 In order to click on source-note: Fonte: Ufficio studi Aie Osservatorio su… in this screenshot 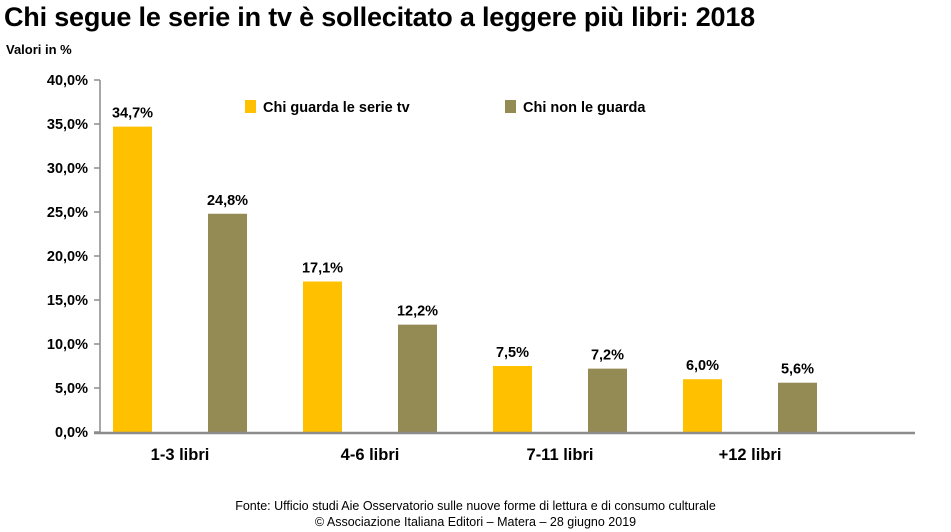, I will do `click(475, 506)`.